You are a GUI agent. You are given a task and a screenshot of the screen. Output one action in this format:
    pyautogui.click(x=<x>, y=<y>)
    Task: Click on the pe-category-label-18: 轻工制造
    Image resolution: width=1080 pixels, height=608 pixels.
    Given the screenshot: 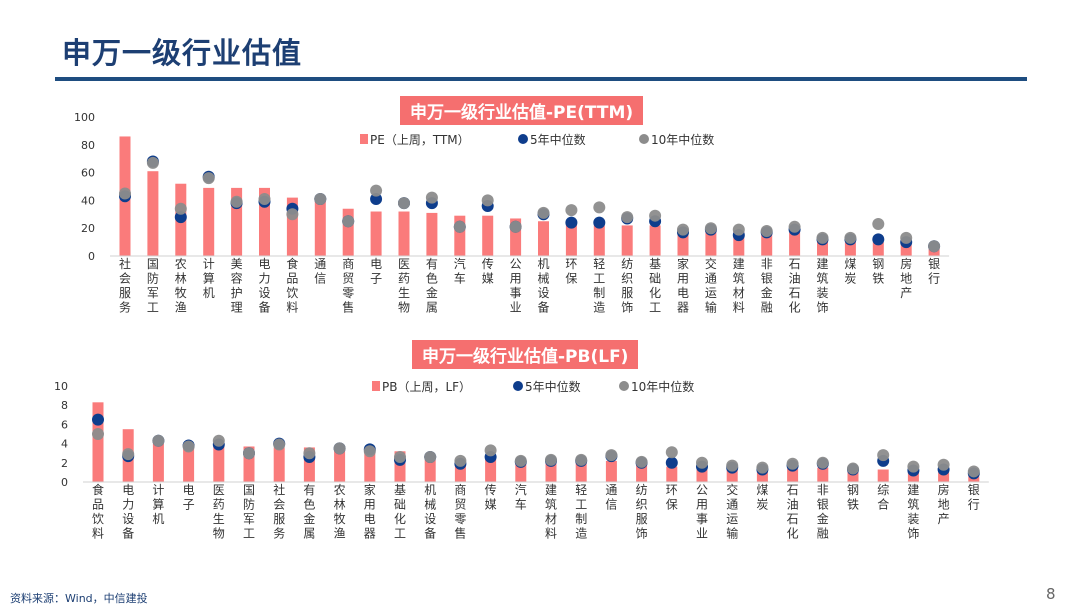 What is the action you would take?
    pyautogui.click(x=599, y=286)
    